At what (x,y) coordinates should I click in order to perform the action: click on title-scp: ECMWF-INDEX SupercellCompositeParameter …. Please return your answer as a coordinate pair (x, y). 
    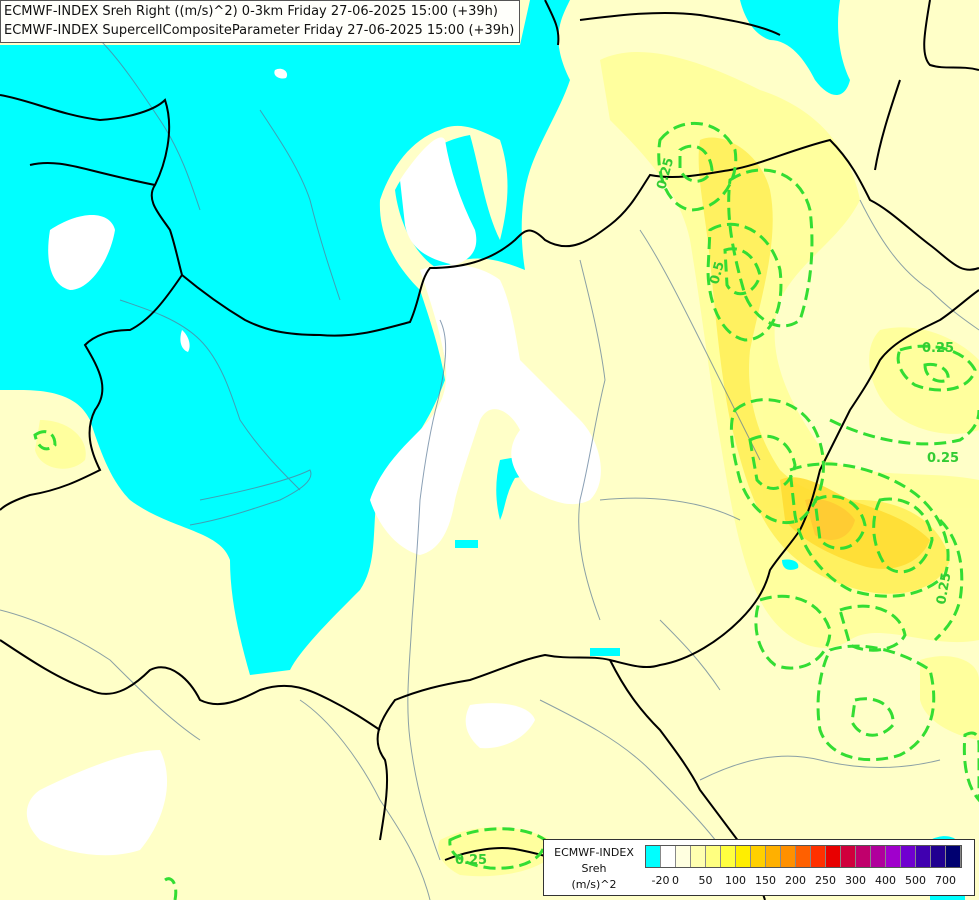
    Looking at the image, I should click on (259, 30).